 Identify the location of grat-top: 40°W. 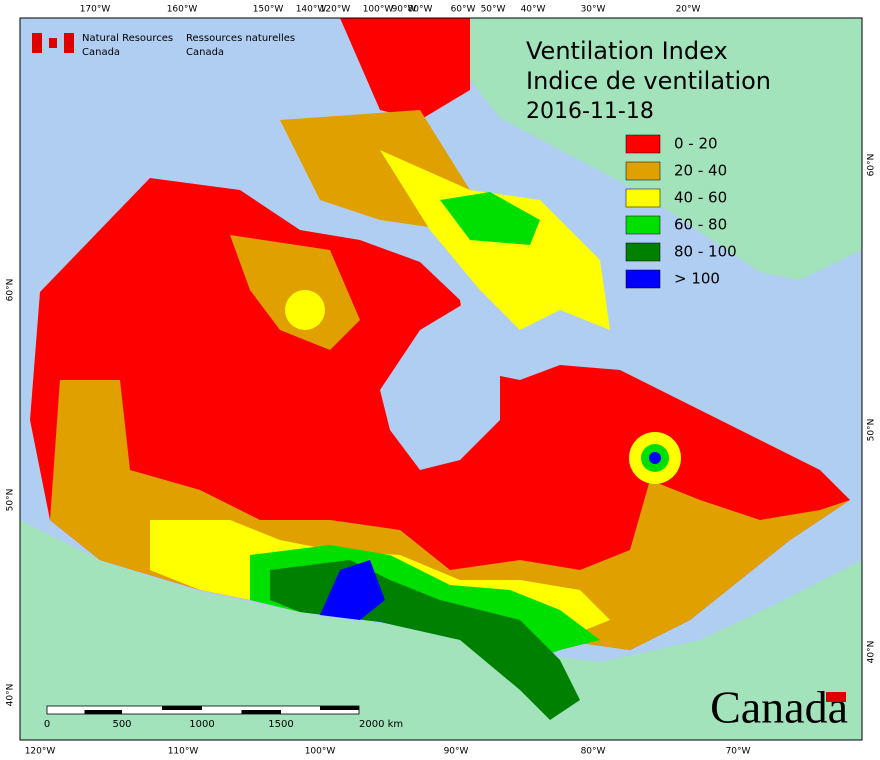
(533, 10).